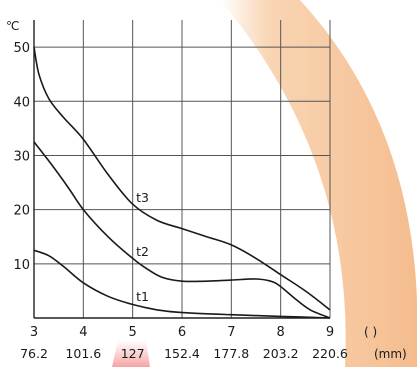 The height and width of the screenshot is (371, 417). What do you see at coordinates (330, 353) in the screenshot?
I see `x-mm-label: 220.6` at bounding box center [330, 353].